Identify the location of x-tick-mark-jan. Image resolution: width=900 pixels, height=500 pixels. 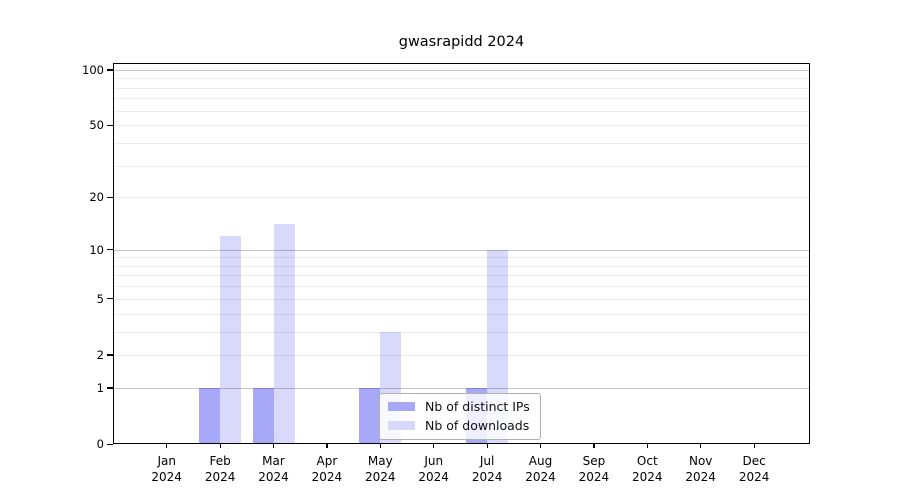
(167, 446).